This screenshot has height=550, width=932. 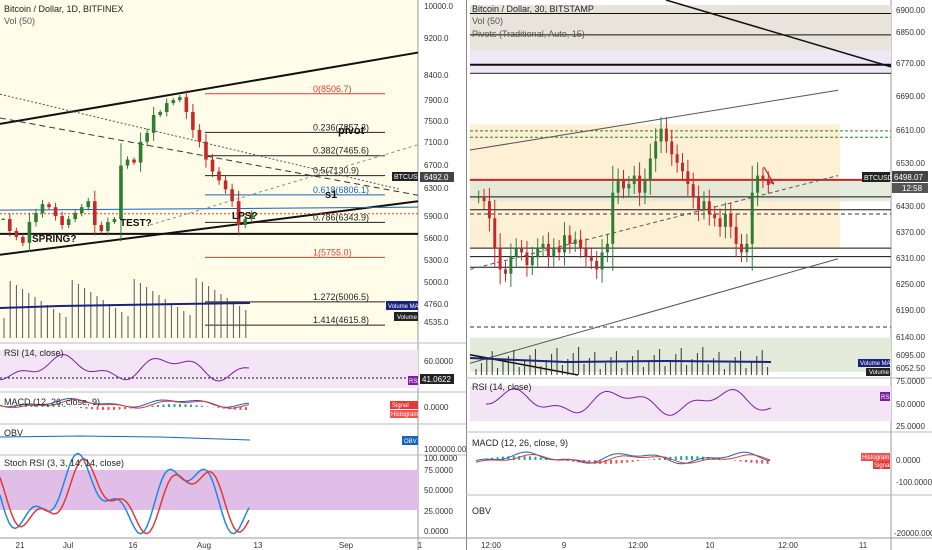 What do you see at coordinates (863, 545) in the screenshot?
I see `right-x-tick: 11` at bounding box center [863, 545].